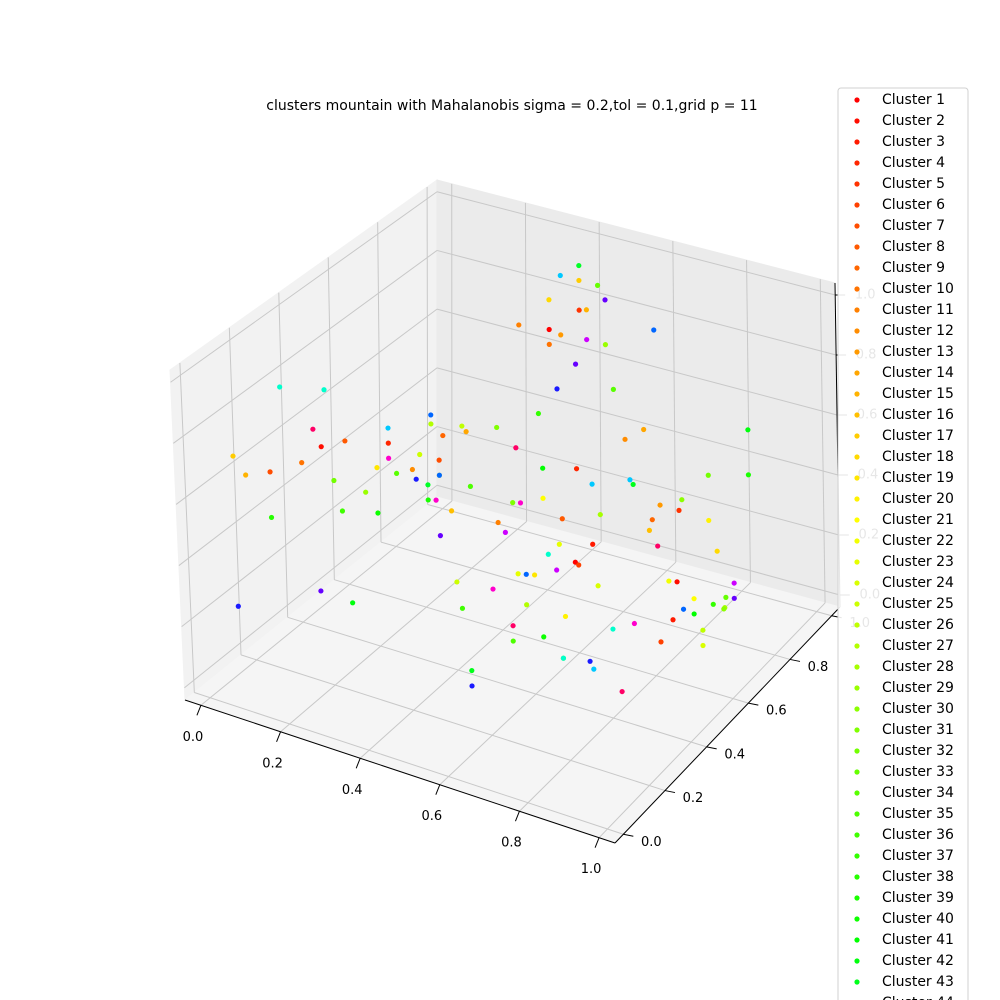 This screenshot has height=1000, width=1000. Describe the element at coordinates (918, 646) in the screenshot. I see `legend-label: Cluster 27` at that location.